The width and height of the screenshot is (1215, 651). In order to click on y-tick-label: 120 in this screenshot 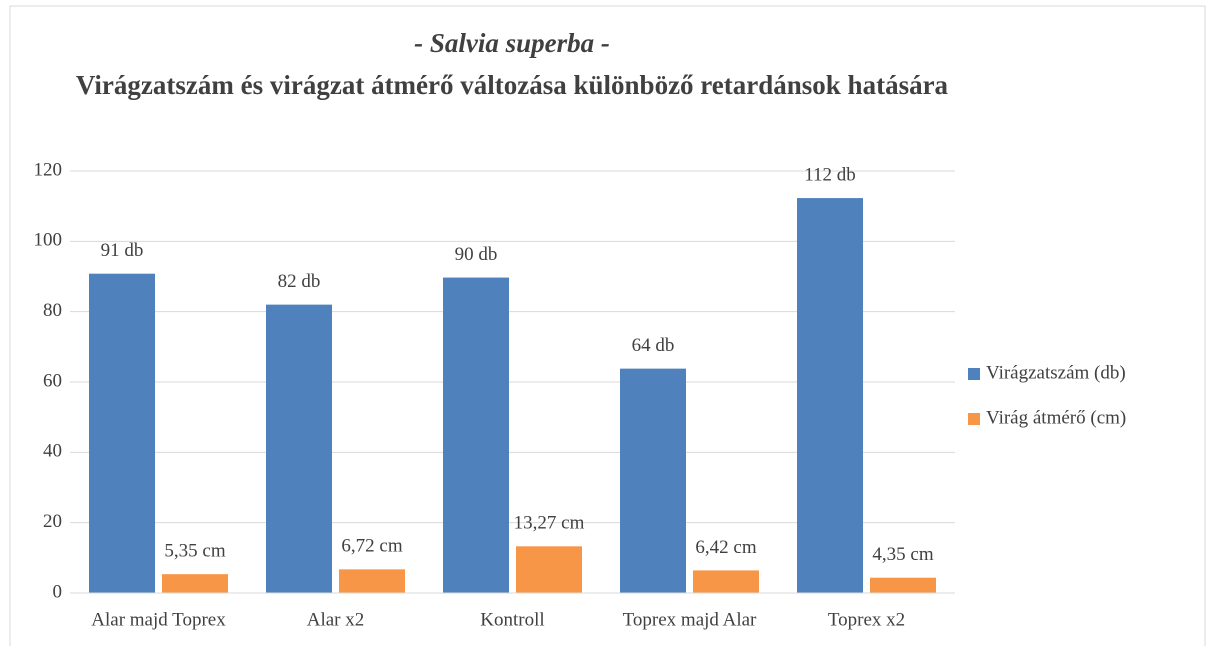, I will do `click(48, 169)`.